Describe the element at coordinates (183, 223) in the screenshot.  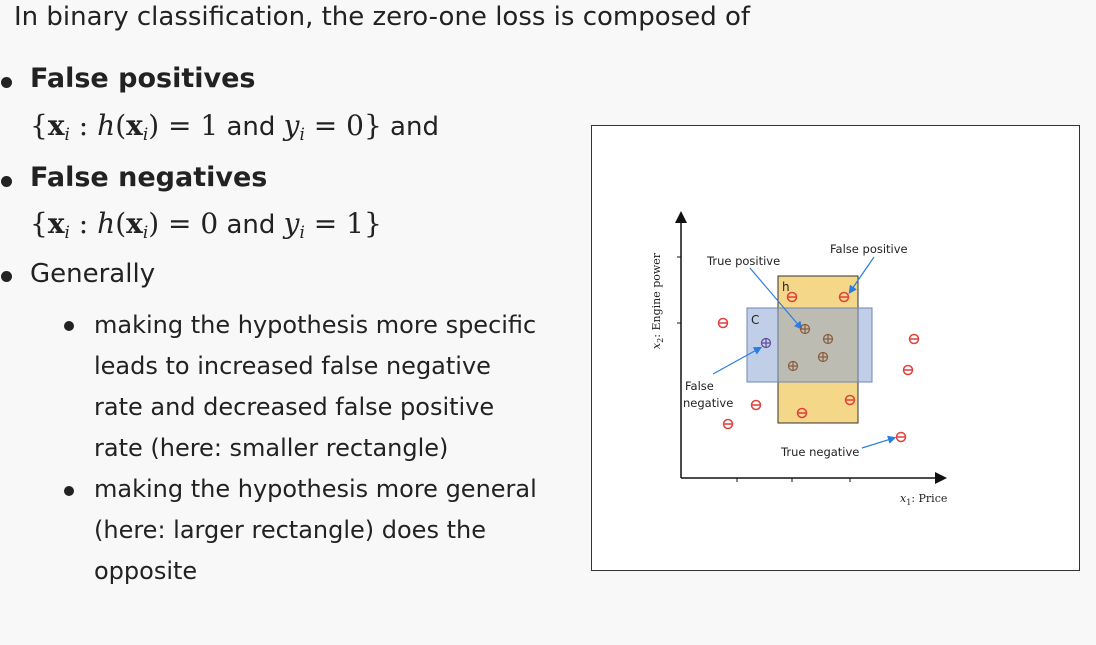
I see `equals-zero: ) = 0` at that location.